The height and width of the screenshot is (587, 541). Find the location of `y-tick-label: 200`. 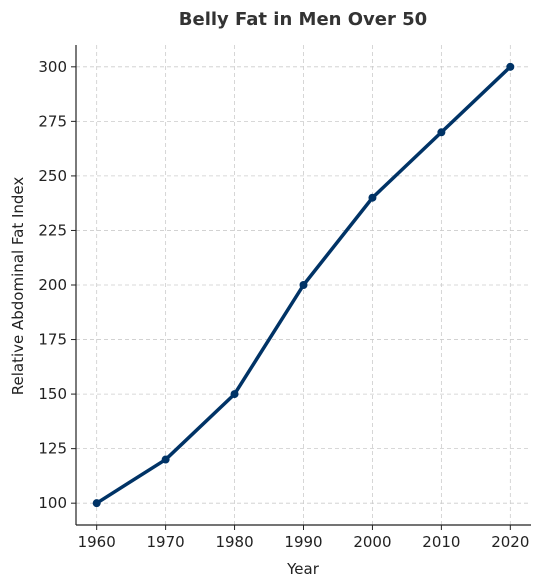

y-tick-label: 200 is located at coordinates (52, 285).